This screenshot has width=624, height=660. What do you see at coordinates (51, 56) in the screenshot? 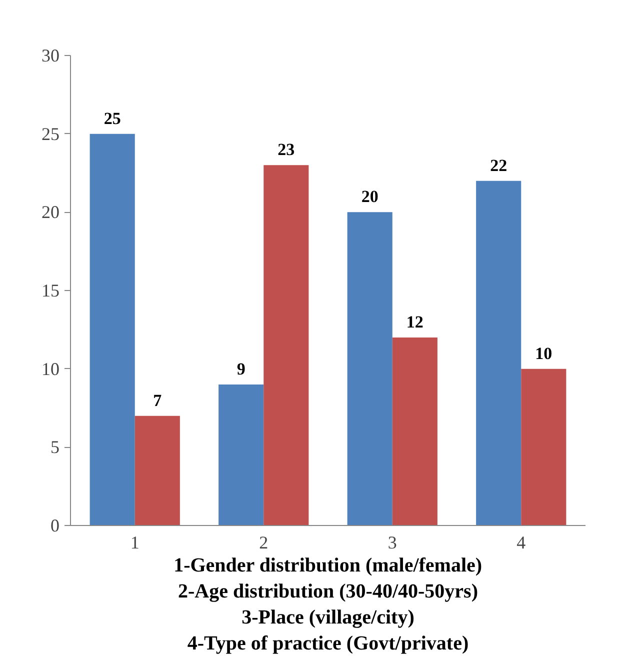
I see `y-tick-label: 30` at bounding box center [51, 56].